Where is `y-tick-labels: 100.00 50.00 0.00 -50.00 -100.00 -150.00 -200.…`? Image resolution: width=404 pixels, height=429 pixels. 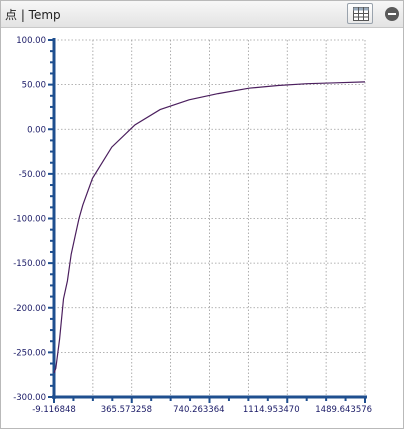 y-tick-labels: 100.00 50.00 0.00 -50.00 -100.00 -150.00 -200.… is located at coordinates (29, 219).